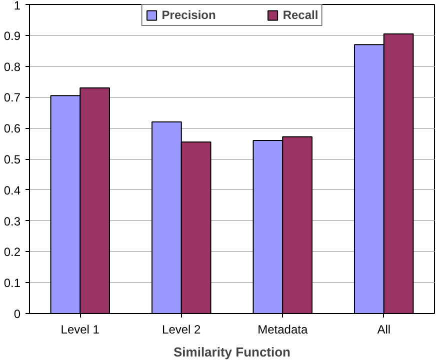 This screenshot has height=362, width=438. What do you see at coordinates (232, 352) in the screenshot?
I see `x-axis-title: Similarity Function` at bounding box center [232, 352].